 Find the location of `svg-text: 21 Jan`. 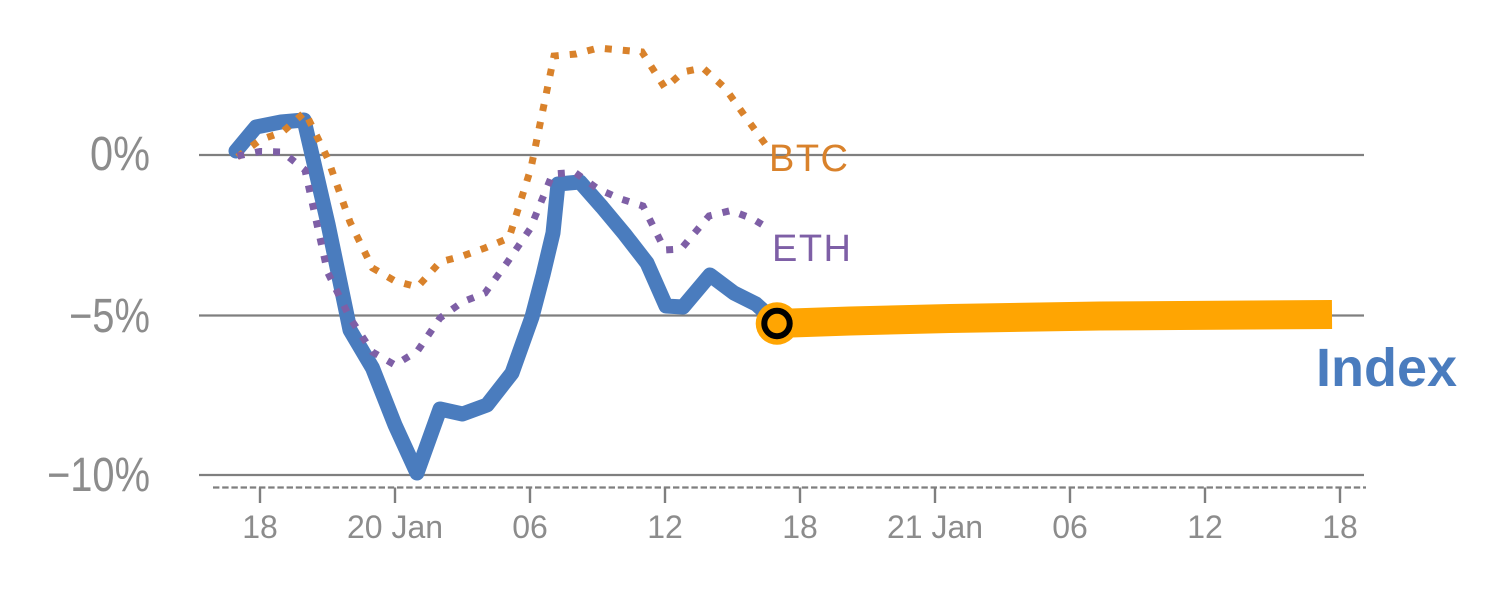

svg-text: 21 Jan is located at coordinates (935, 527).